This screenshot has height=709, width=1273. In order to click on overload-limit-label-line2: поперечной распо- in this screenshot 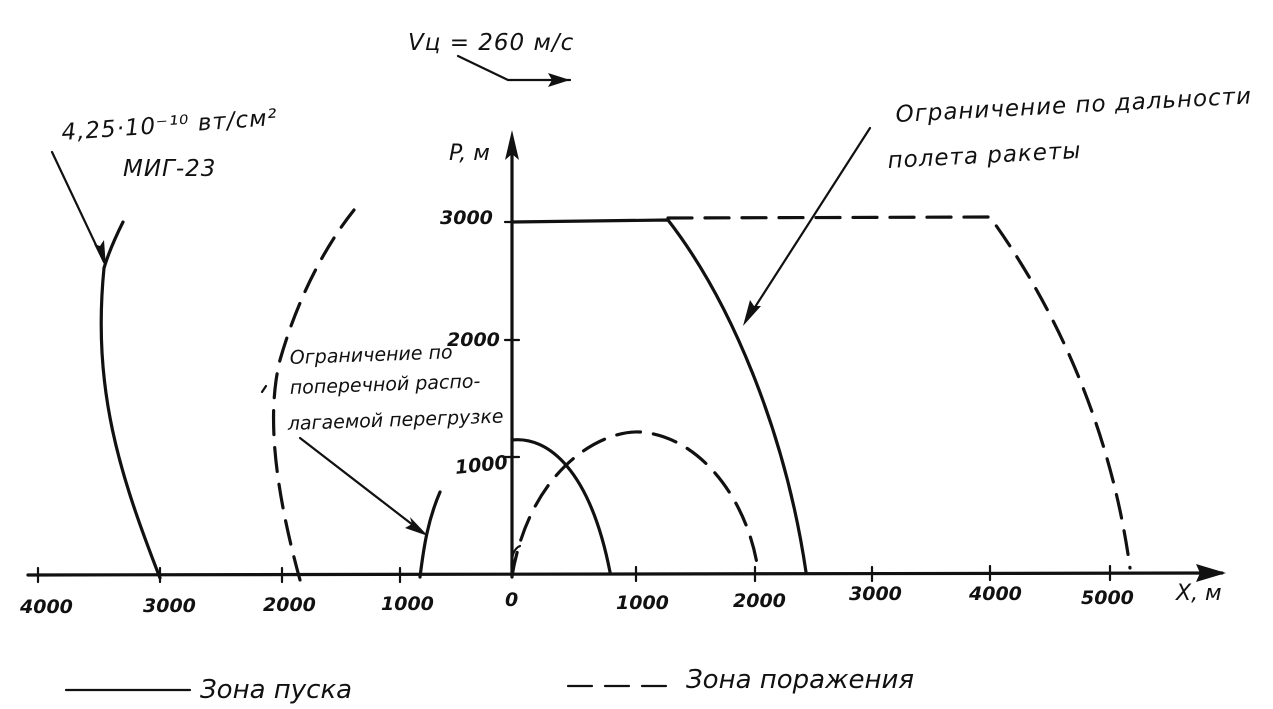, I will do `click(384, 384)`.